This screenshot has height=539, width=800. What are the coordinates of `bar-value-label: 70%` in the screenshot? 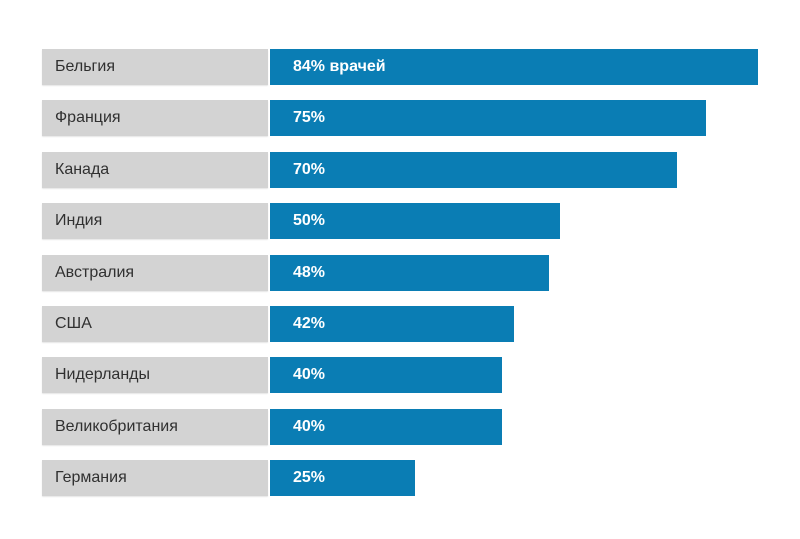 It's located at (309, 169).